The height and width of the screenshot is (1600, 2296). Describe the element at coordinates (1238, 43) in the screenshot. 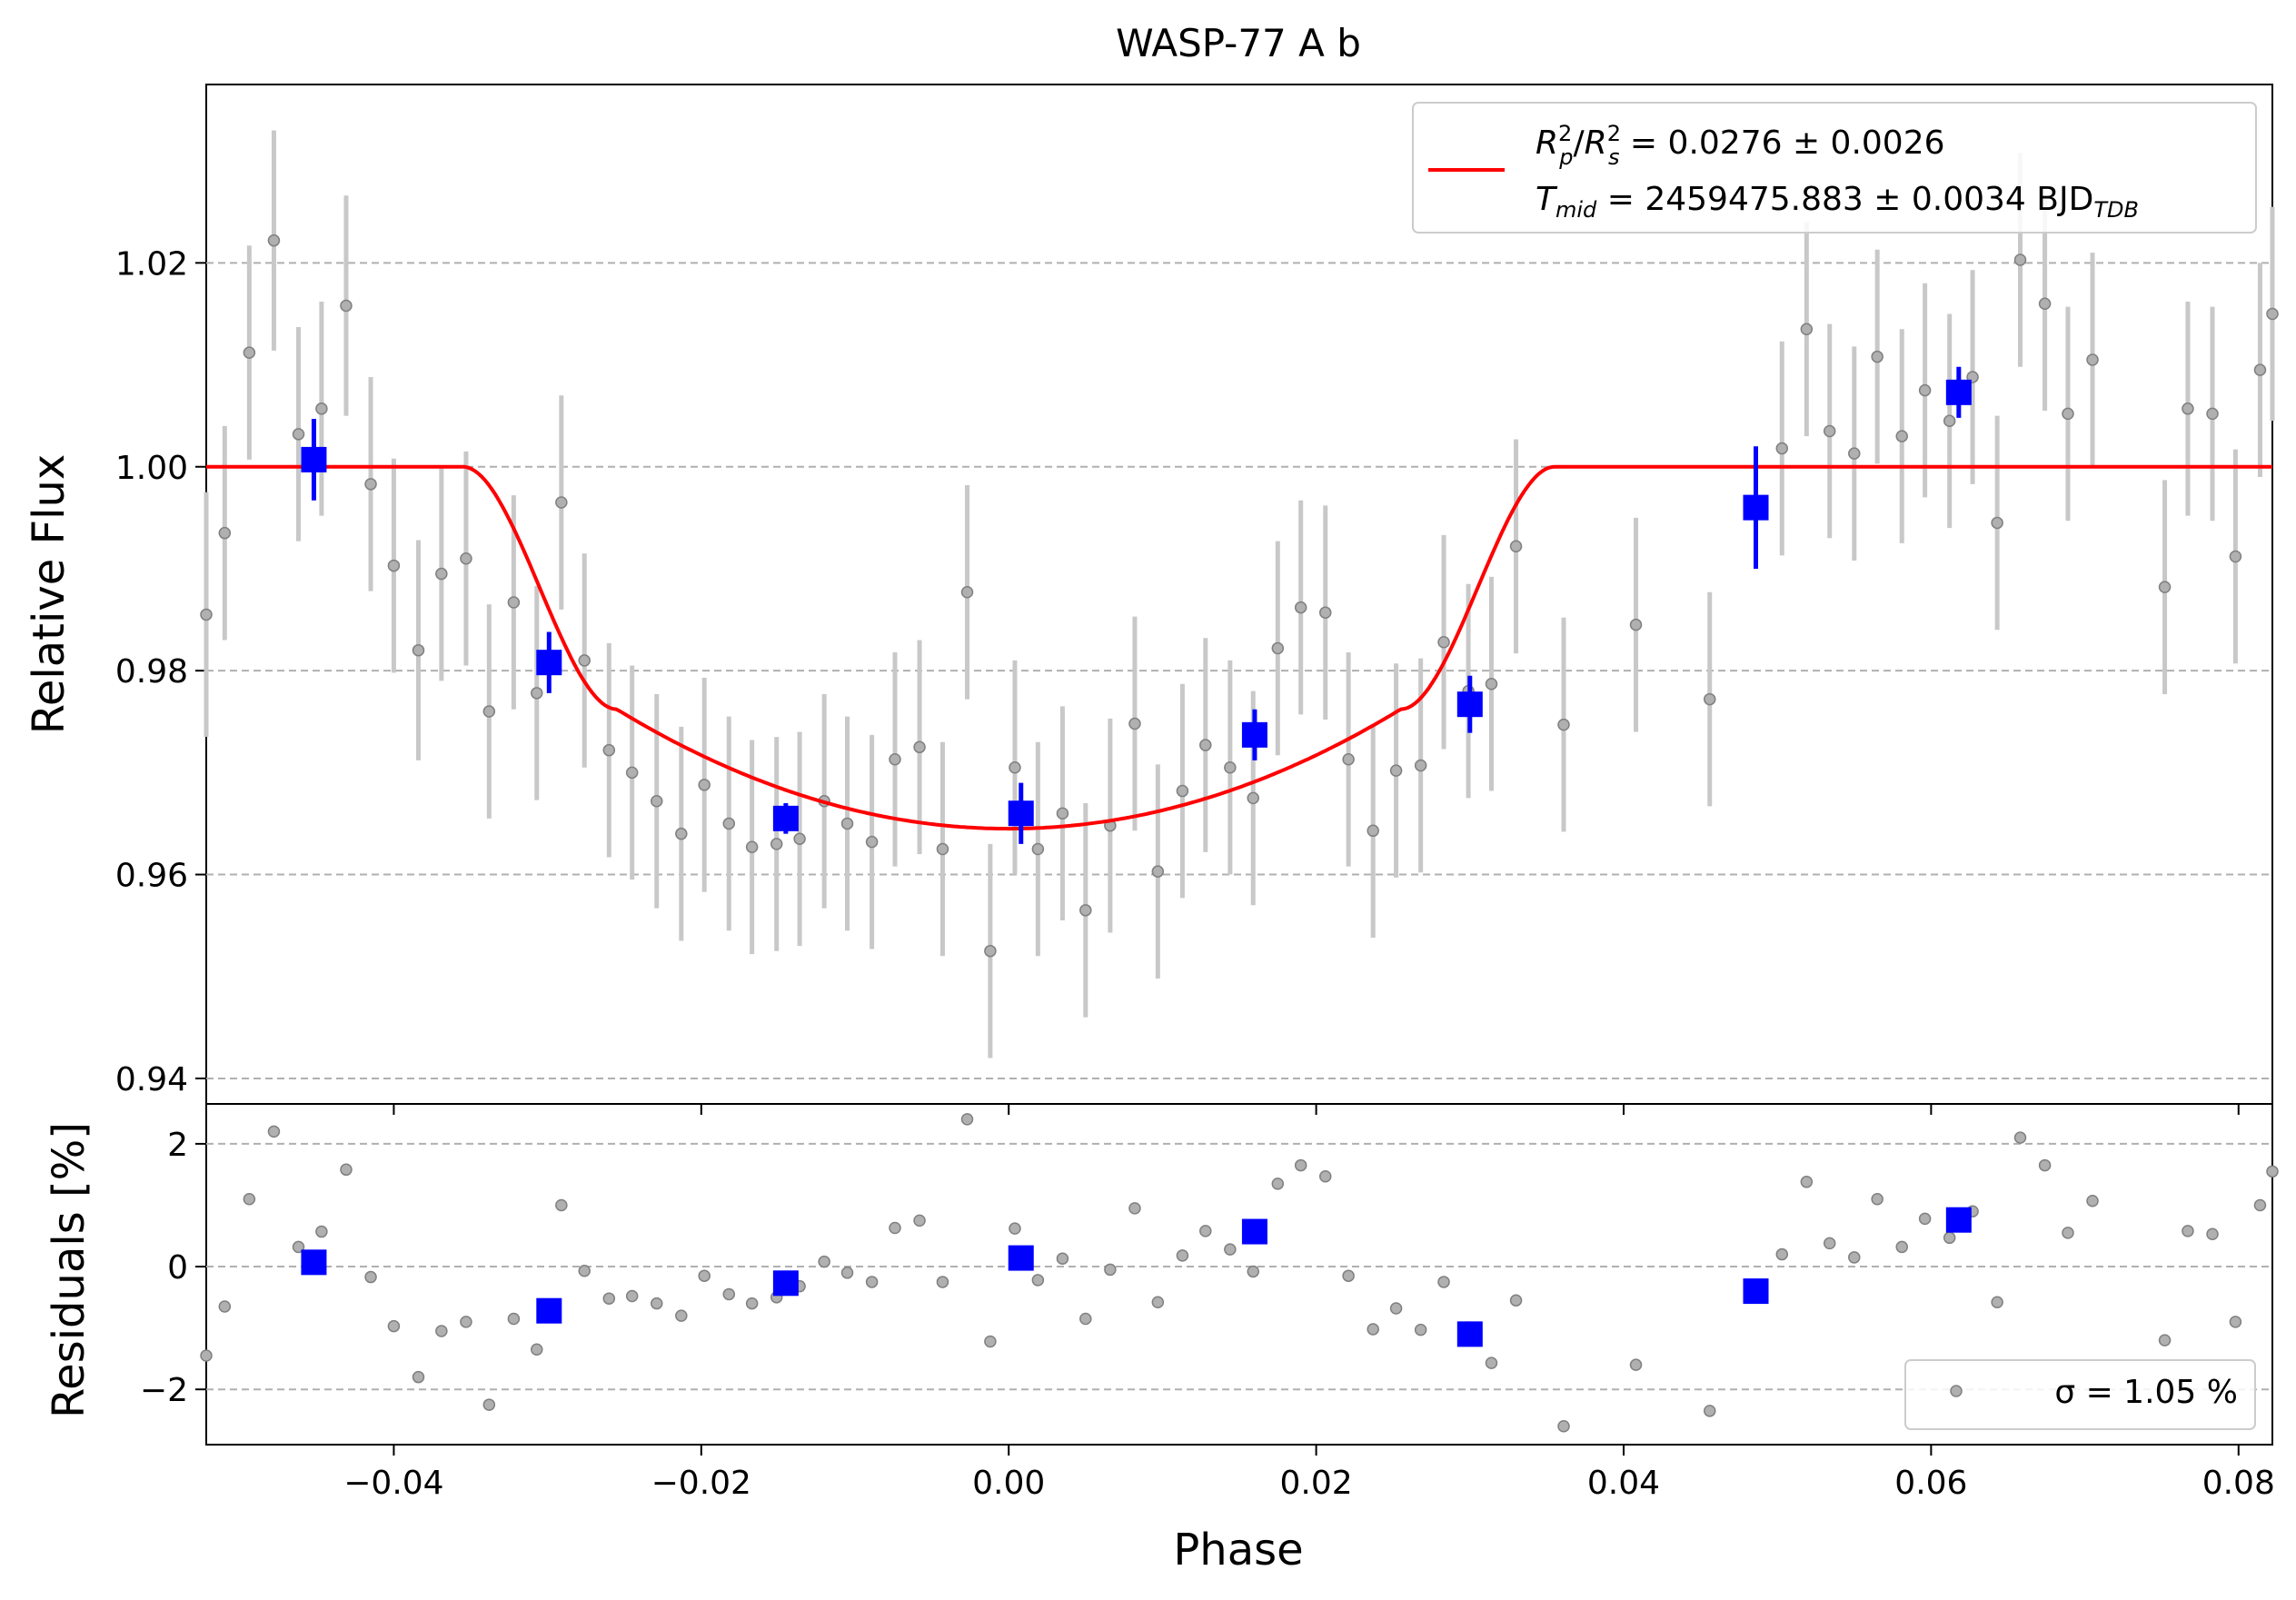

I see `chart-title: WASP-77 A b` at that location.